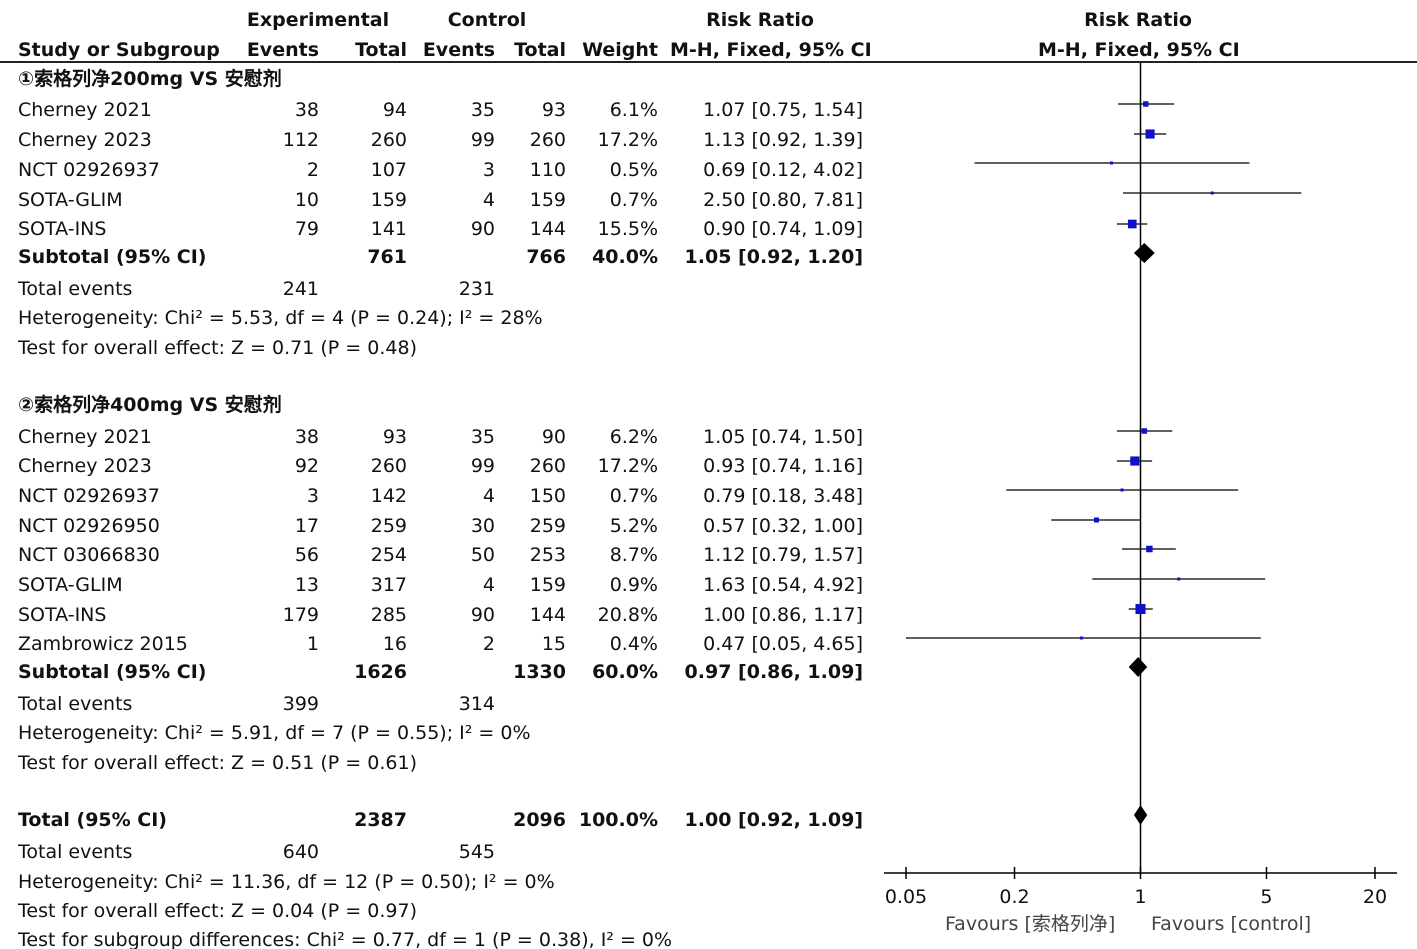 The width and height of the screenshot is (1417, 949). Describe the element at coordinates (312, 170) in the screenshot. I see `exp-events: 2` at that location.